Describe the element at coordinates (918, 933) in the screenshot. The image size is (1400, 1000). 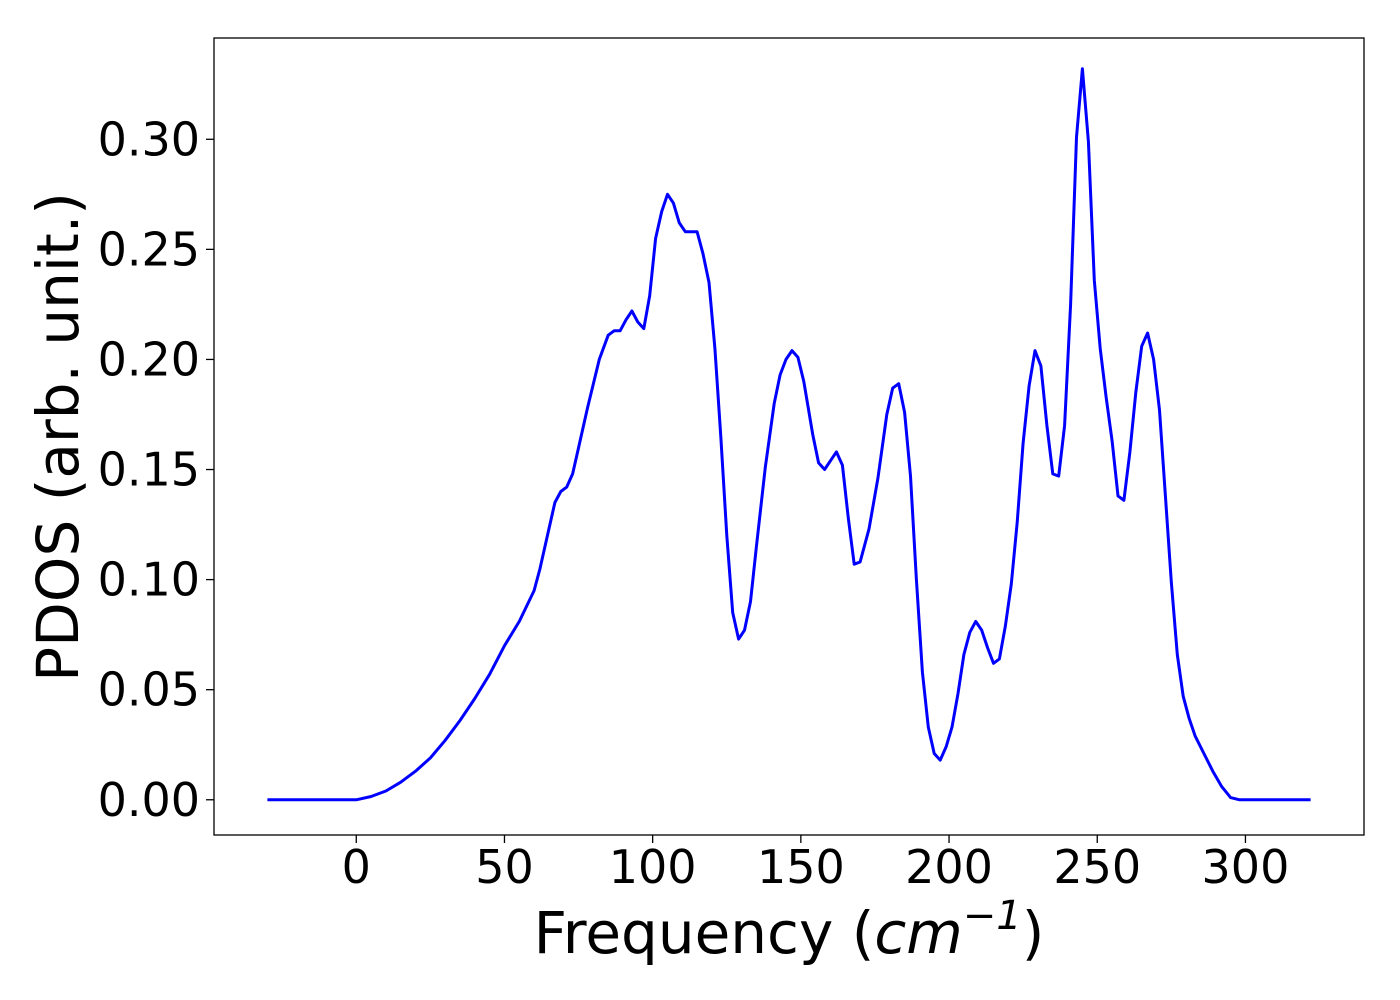
I see `x-axis-label-unit: cm` at that location.